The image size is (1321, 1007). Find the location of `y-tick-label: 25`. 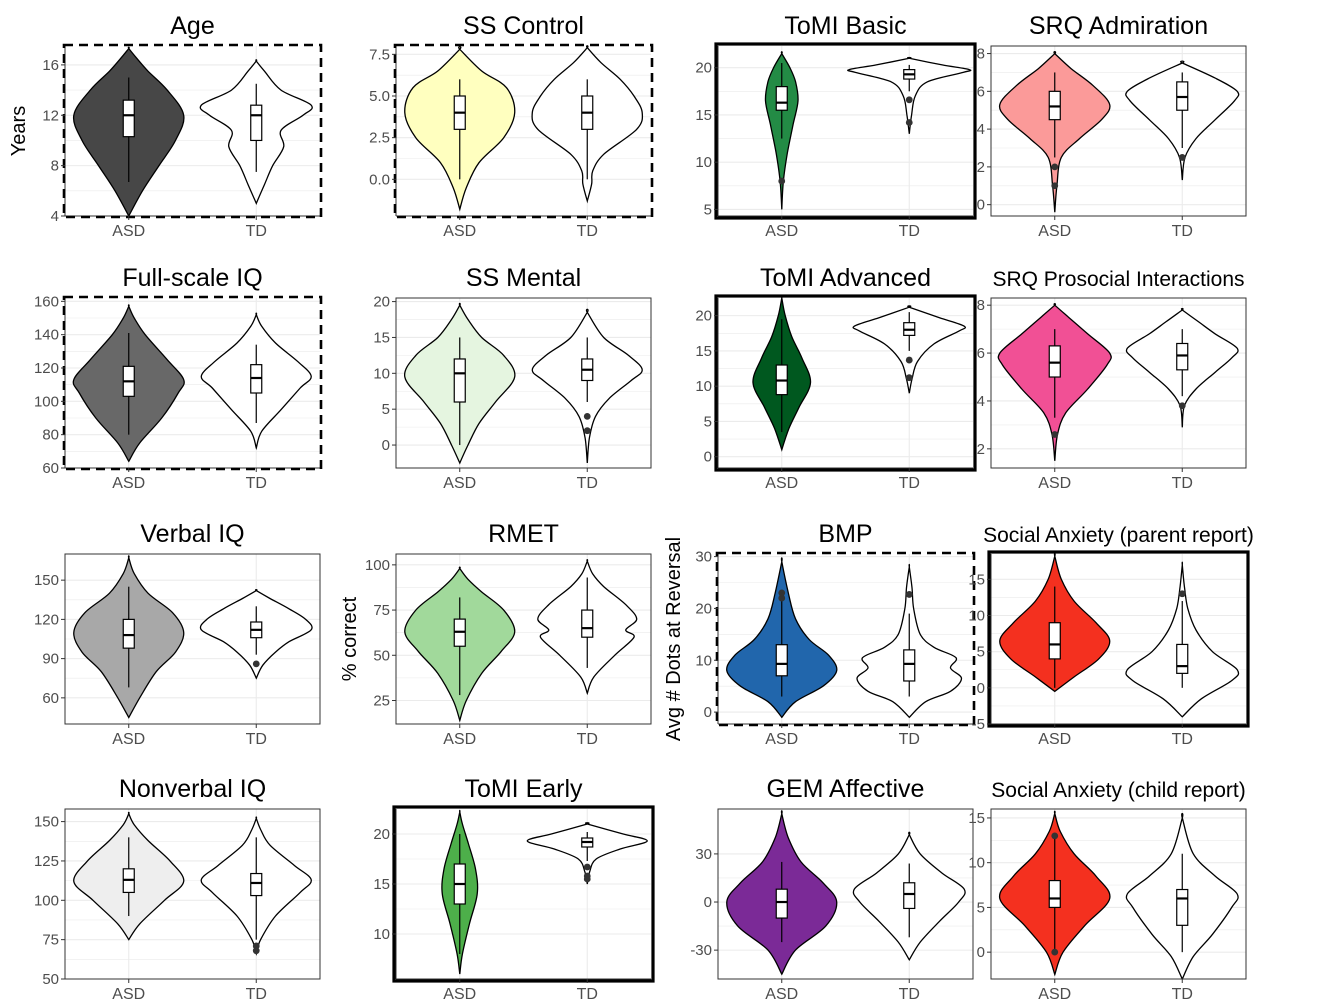

y-tick-label: 25 is located at coordinates (381, 700).